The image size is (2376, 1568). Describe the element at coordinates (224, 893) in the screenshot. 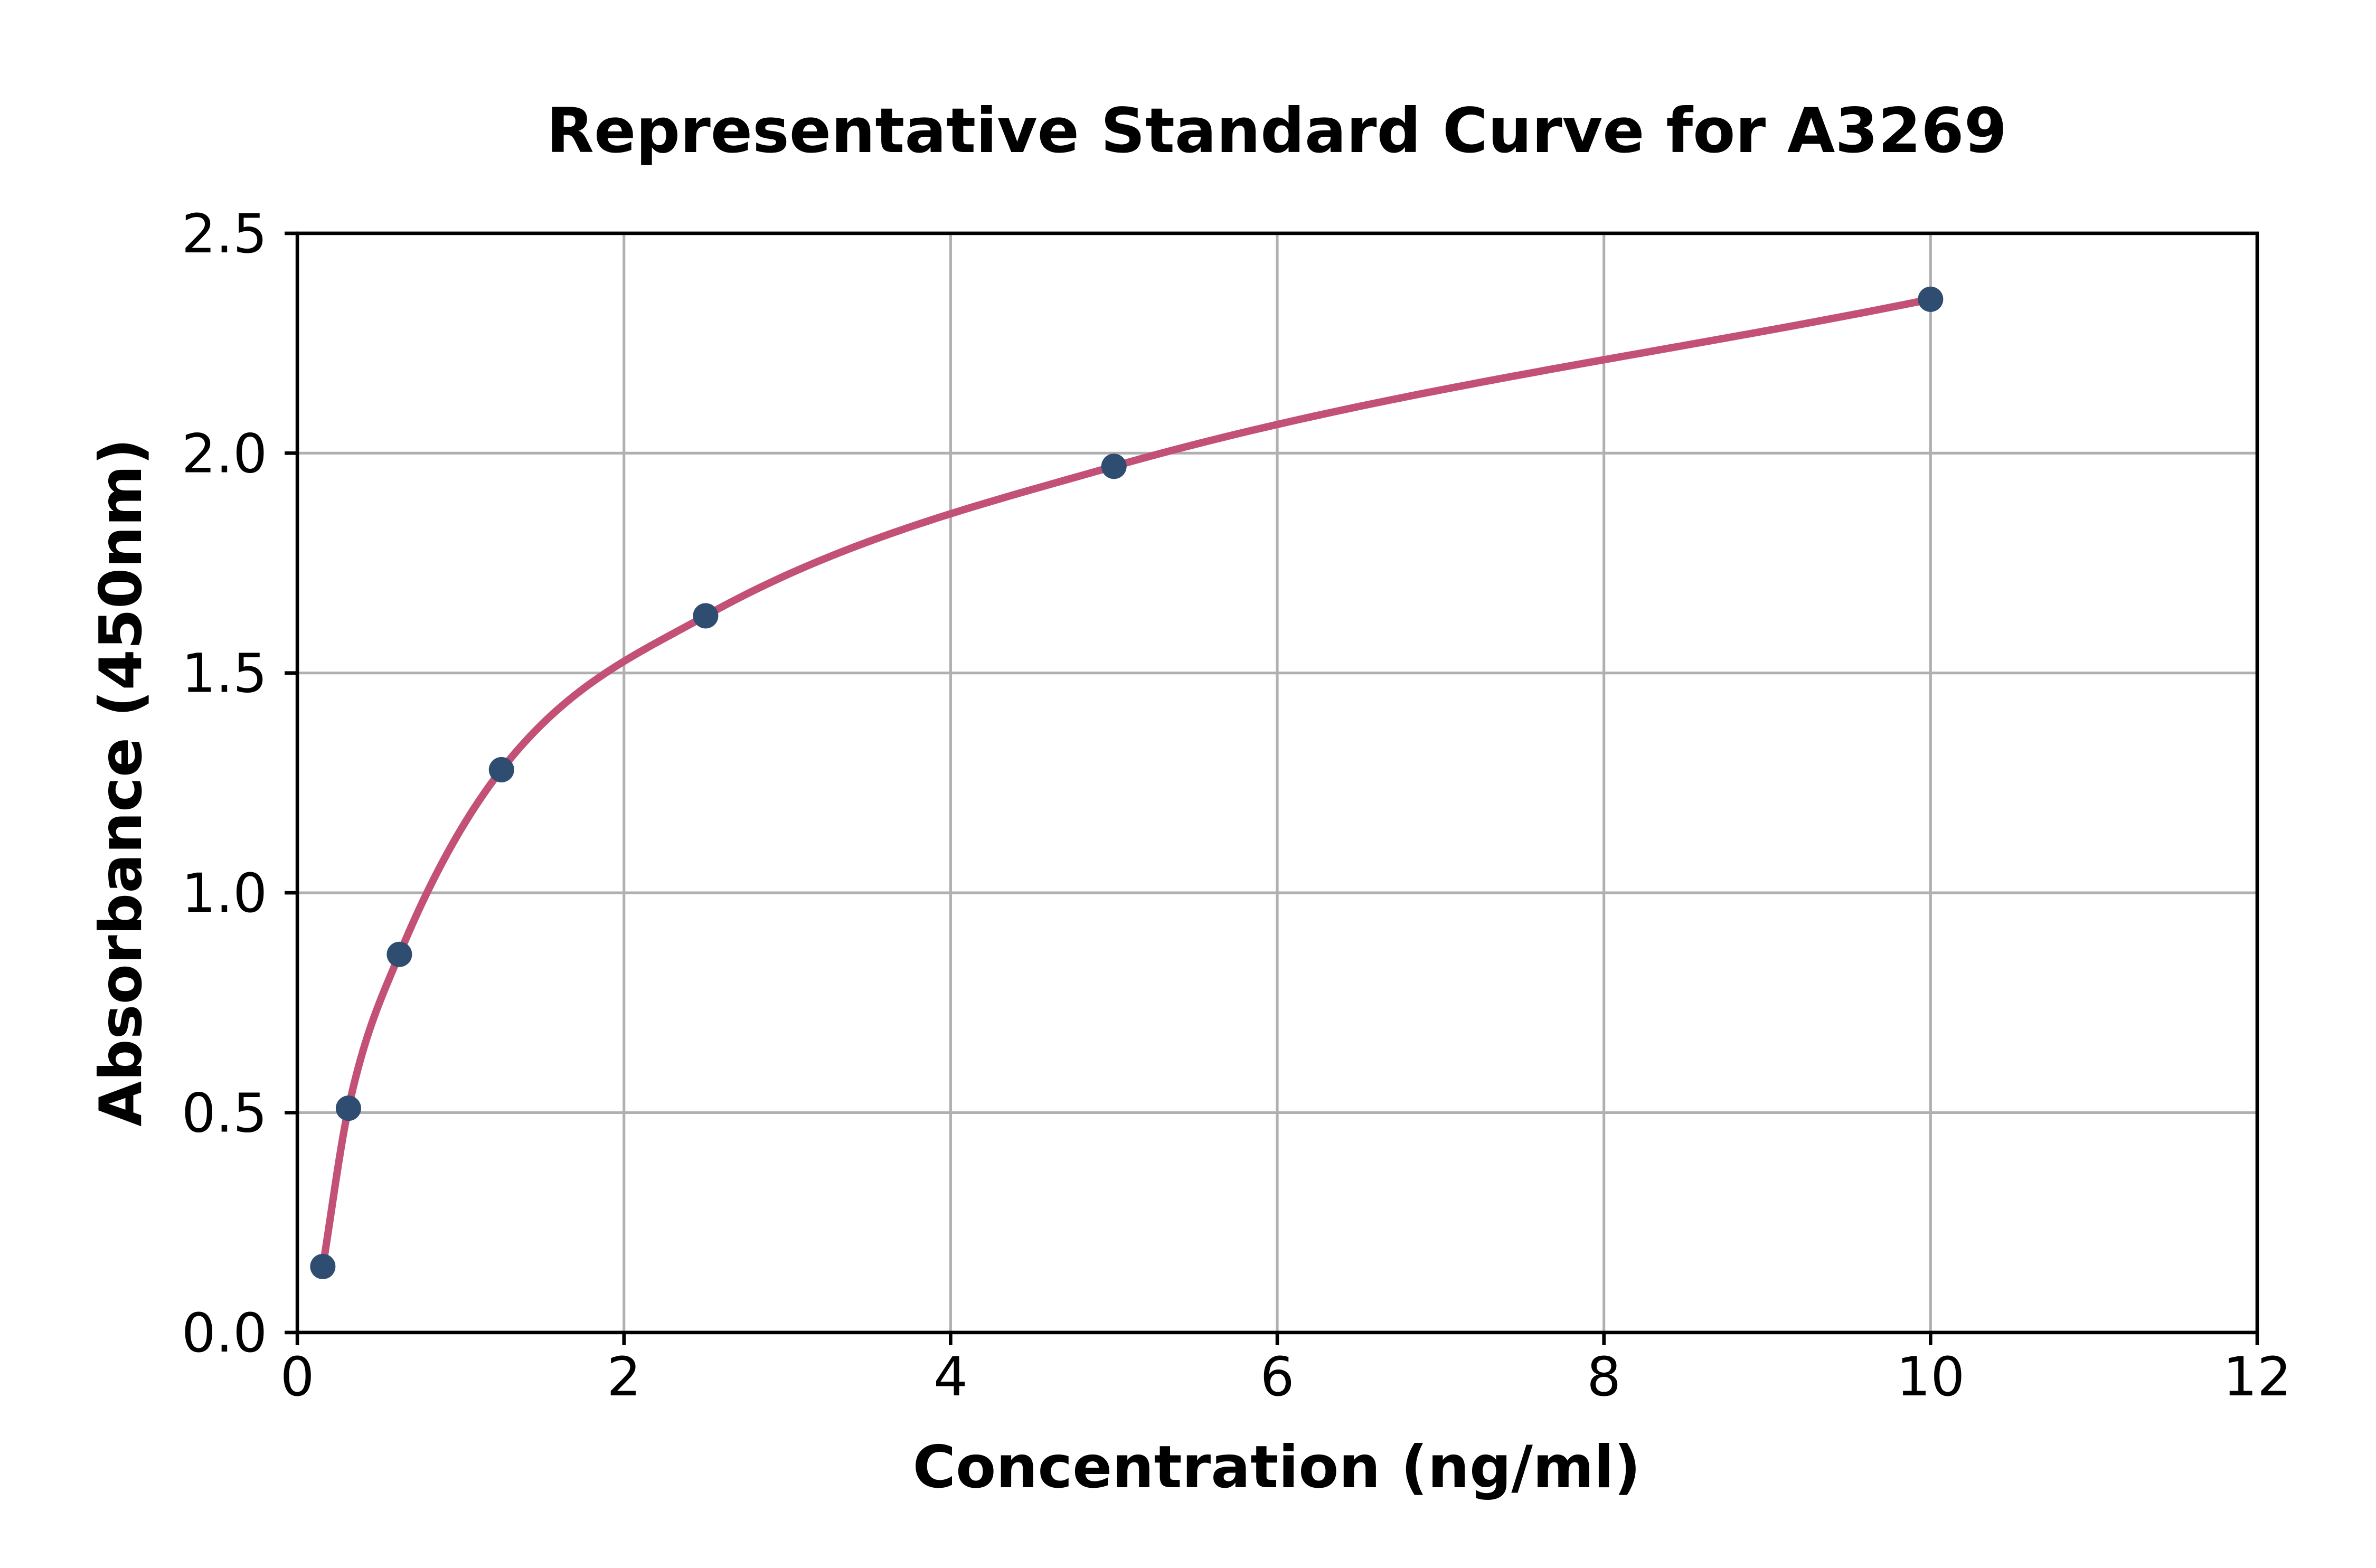

I see `y-tick-label: 1.0` at that location.